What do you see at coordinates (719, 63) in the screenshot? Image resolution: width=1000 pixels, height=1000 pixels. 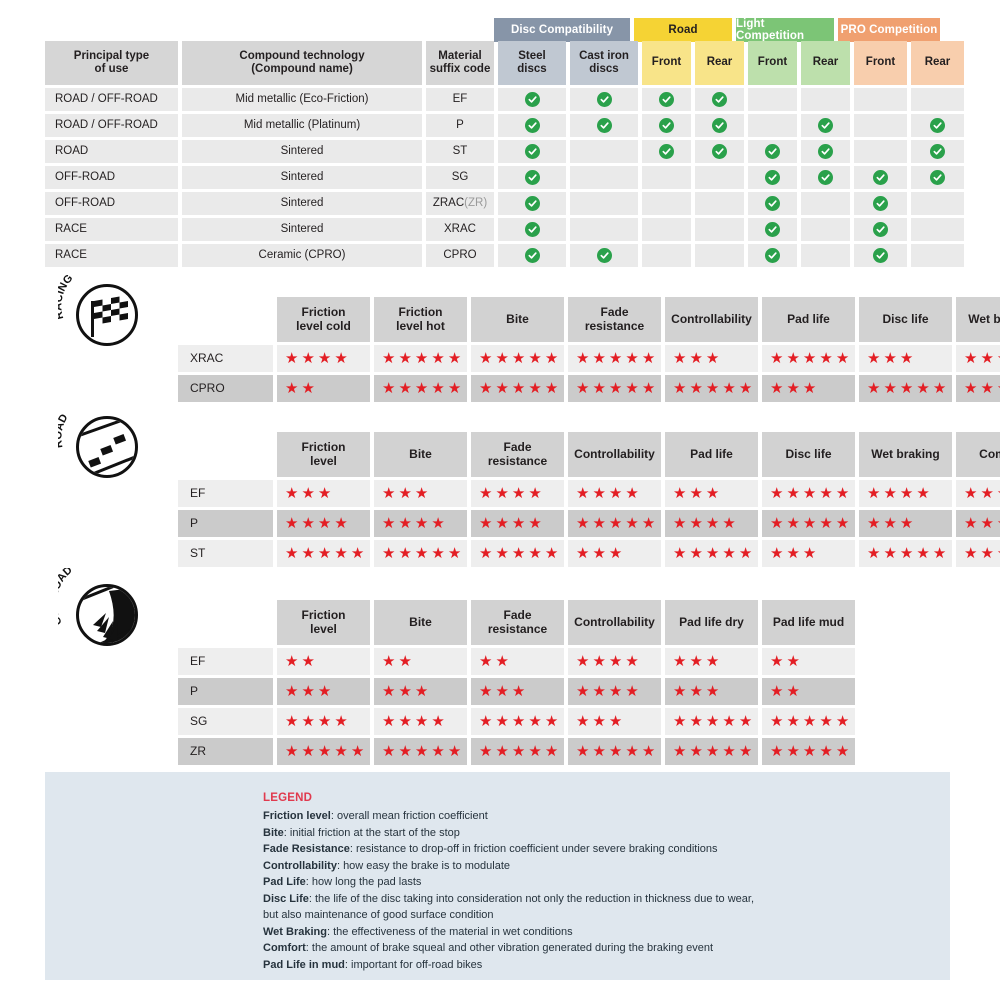 I see `col-road-rear: Rear` at bounding box center [719, 63].